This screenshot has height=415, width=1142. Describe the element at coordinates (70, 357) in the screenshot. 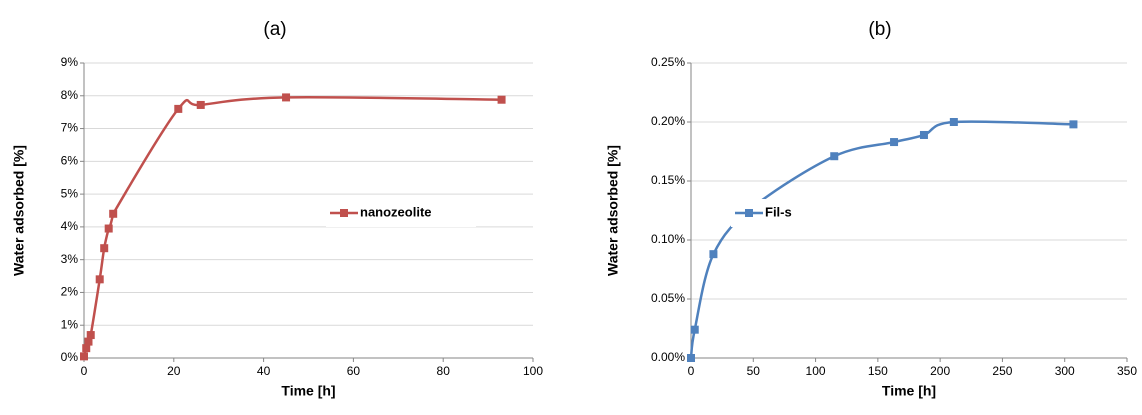

I see `y-tick-label: 0%` at that location.